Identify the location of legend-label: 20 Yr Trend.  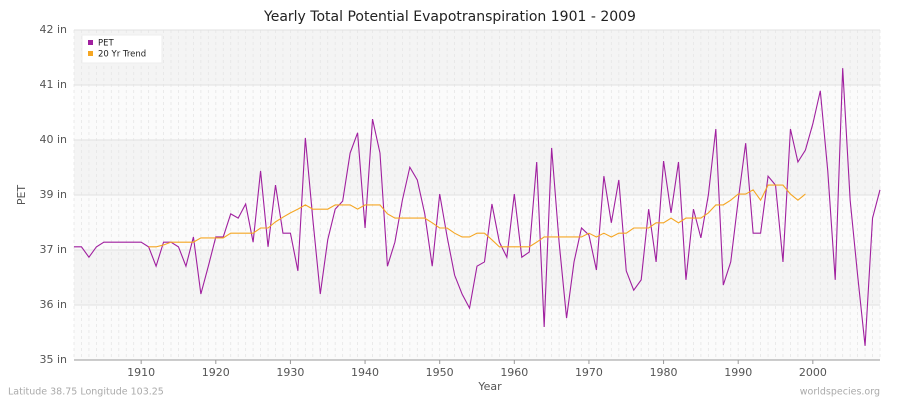
(122, 55).